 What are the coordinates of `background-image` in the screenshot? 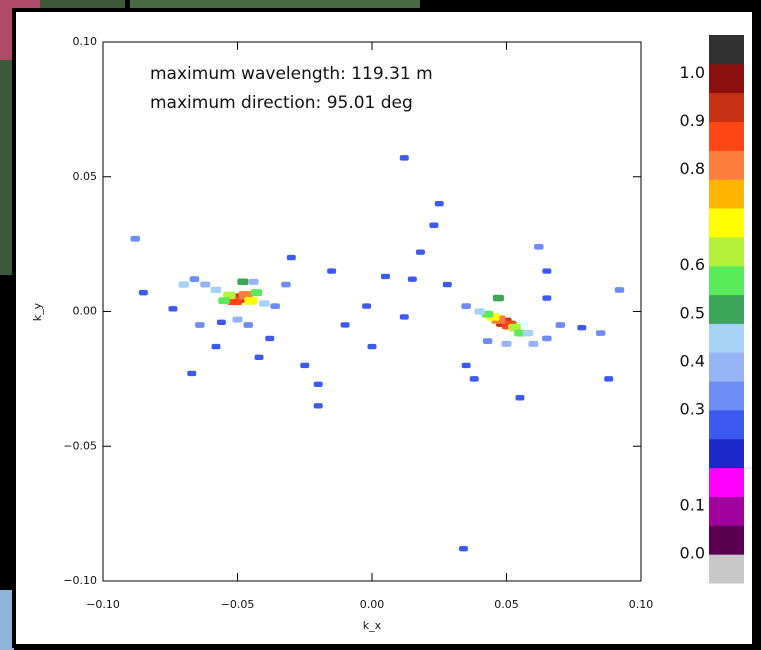 It's located at (7, 620).